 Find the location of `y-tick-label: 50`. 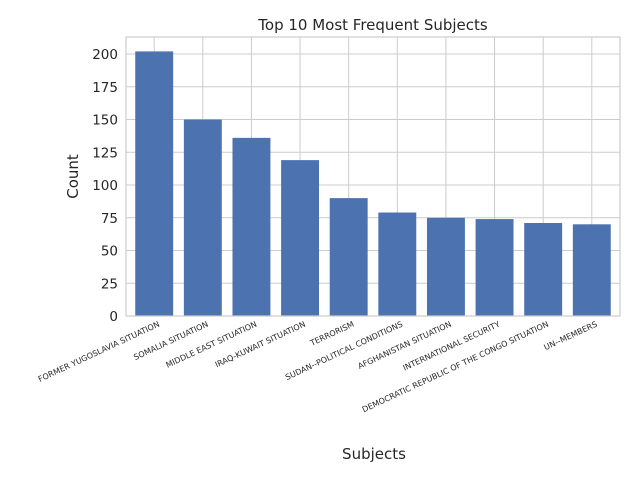

y-tick-label: 50 is located at coordinates (109, 252).